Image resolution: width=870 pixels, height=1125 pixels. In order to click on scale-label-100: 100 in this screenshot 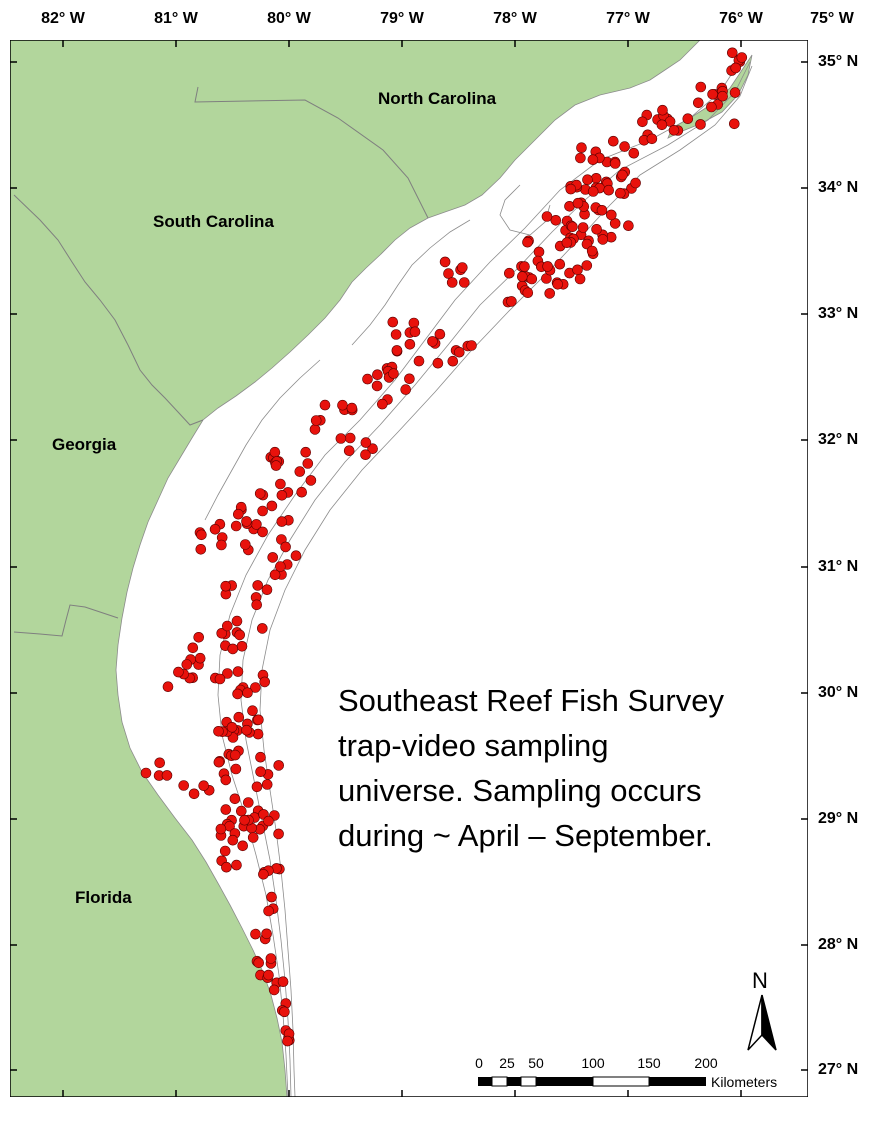, I will do `click(593, 1063)`.